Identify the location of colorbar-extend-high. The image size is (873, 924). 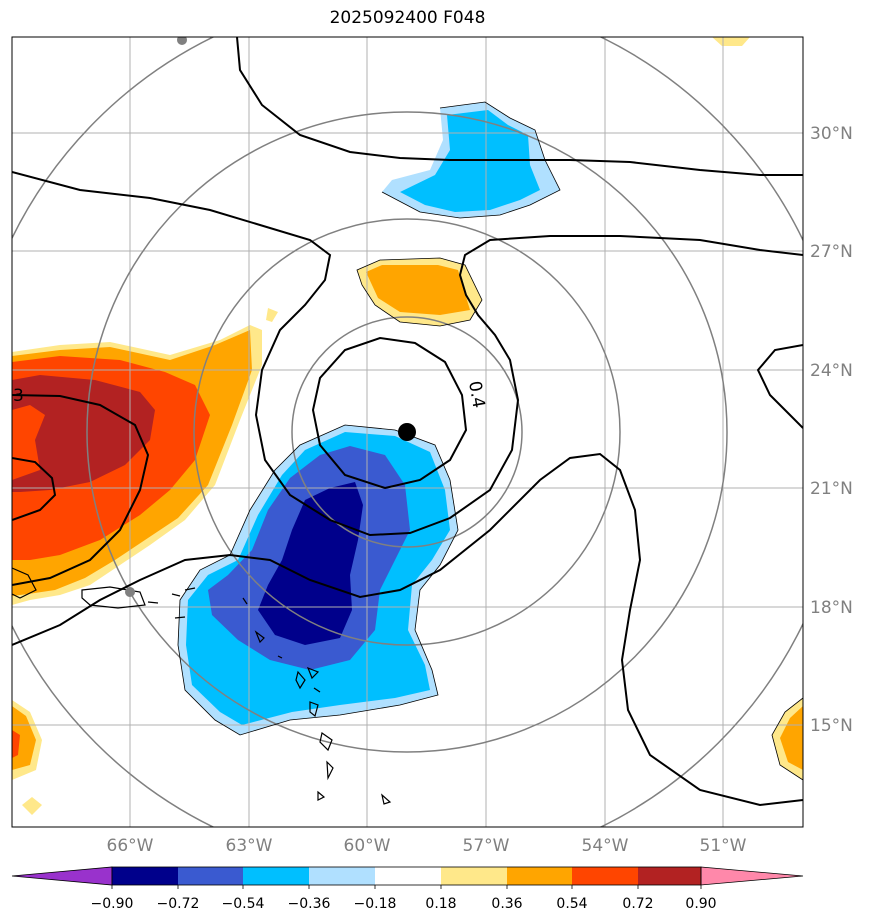
(752, 876).